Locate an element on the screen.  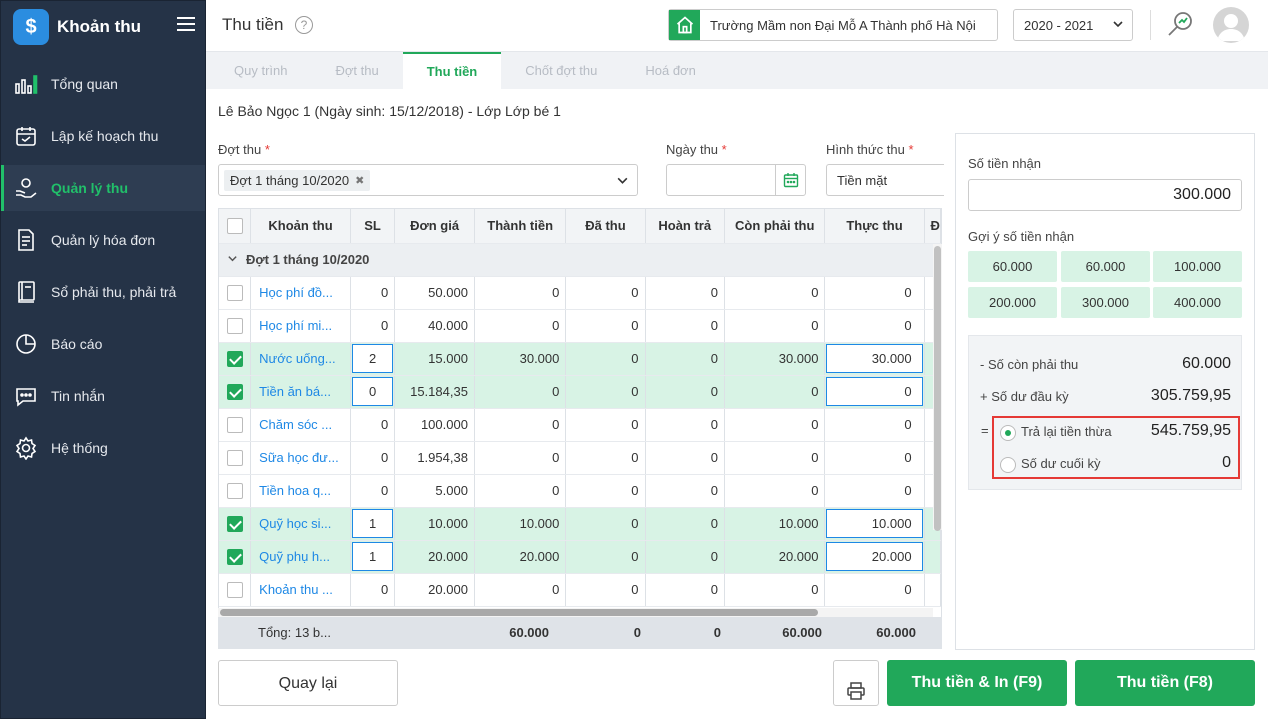
sidebar-item-he-thong: Hệ thống is located at coordinates (103, 448).